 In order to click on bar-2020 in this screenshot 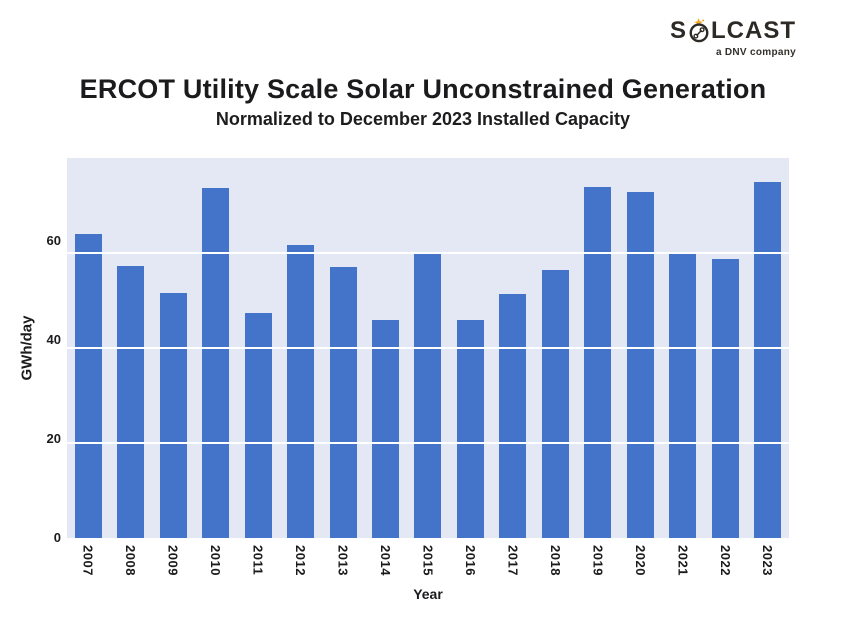, I will do `click(640, 364)`.